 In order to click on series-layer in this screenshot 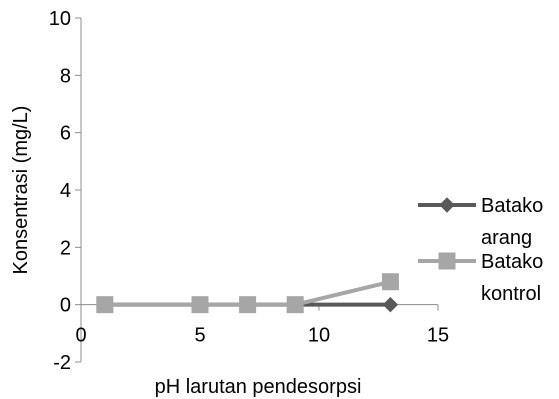, I will do `click(247, 293)`.